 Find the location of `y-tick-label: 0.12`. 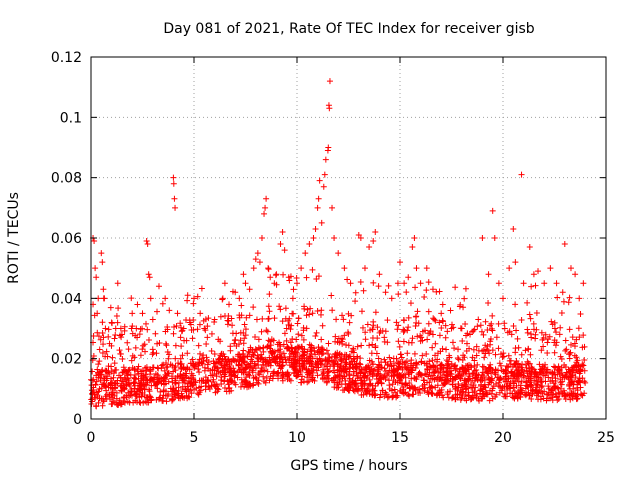

y-tick-label: 0.12 is located at coordinates (66, 58).